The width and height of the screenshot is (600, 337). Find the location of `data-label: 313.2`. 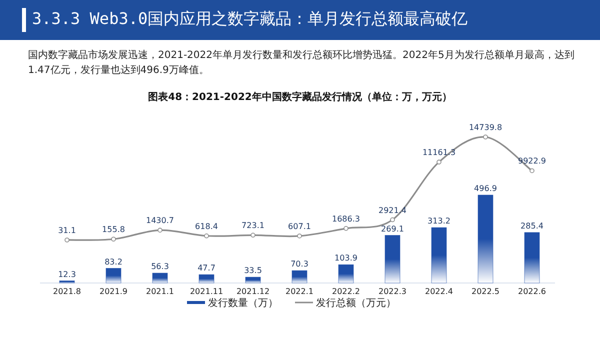

data-label: 313.2 is located at coordinates (439, 221).